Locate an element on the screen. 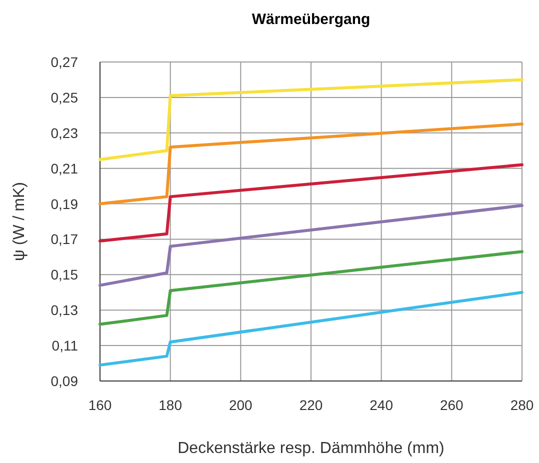 This screenshot has width=539, height=463. y-tick-label: 0,23 is located at coordinates (64, 132).